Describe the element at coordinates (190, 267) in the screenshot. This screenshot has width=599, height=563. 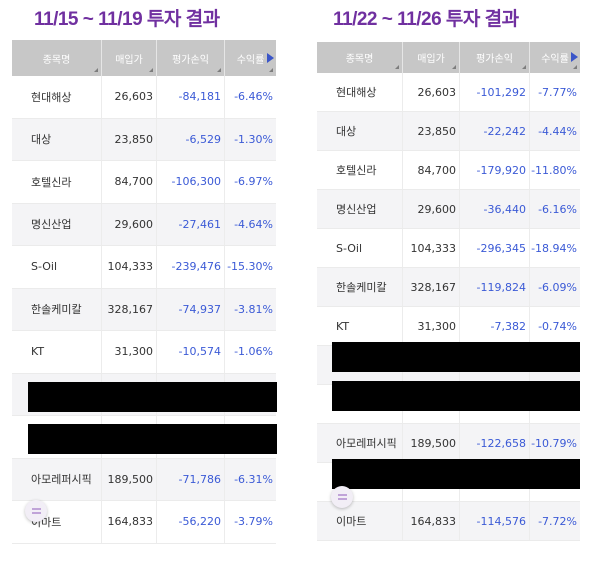
I see `eval-pnl: -239,476` at that location.